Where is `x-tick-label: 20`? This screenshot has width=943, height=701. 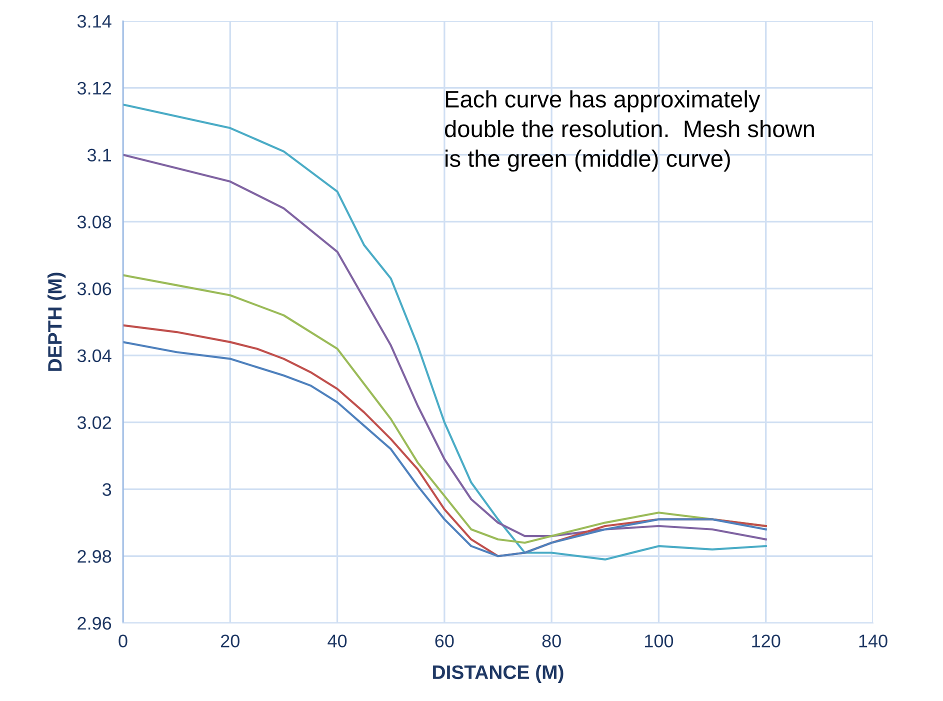 x-tick-label: 20 is located at coordinates (230, 641).